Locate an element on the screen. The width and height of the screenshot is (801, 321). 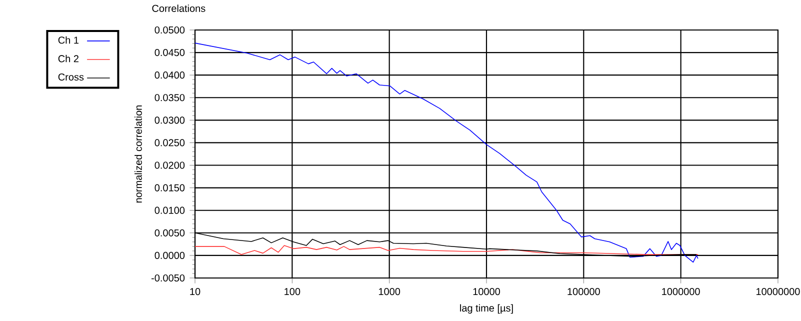
x-tick-label: 10000000 is located at coordinates (778, 292).